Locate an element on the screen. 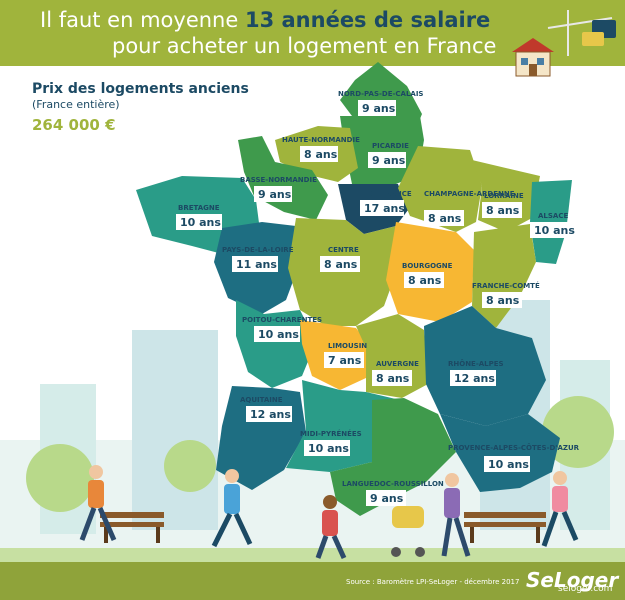 This screenshot has width=625, height=600. house-icon is located at coordinates (533, 57).